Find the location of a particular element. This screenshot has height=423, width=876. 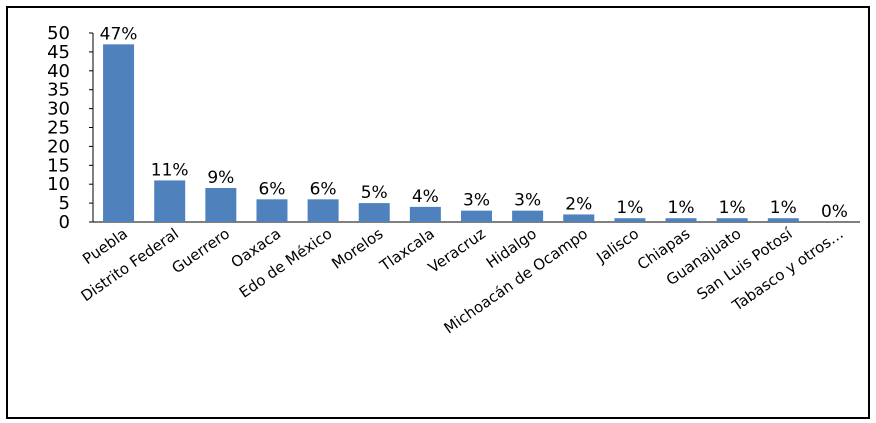

y-tick-label: 30 is located at coordinates (58, 109).